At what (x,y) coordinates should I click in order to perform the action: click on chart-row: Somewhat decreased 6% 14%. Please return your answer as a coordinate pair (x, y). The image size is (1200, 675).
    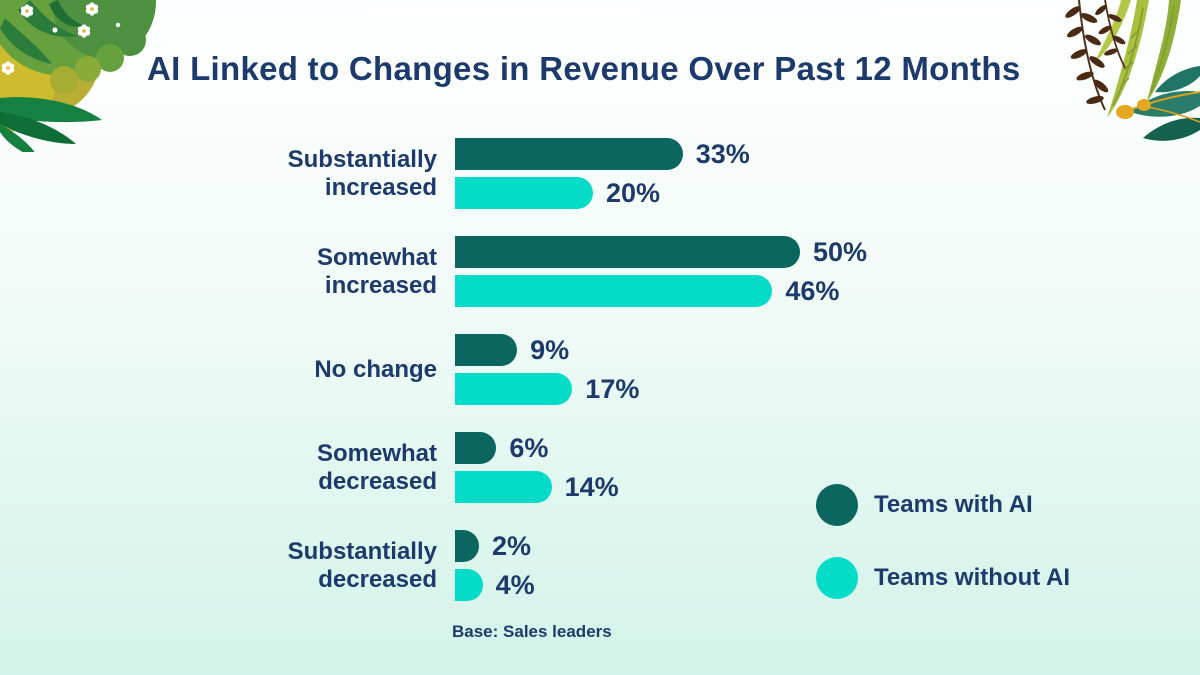
    Looking at the image, I should click on (496, 467).